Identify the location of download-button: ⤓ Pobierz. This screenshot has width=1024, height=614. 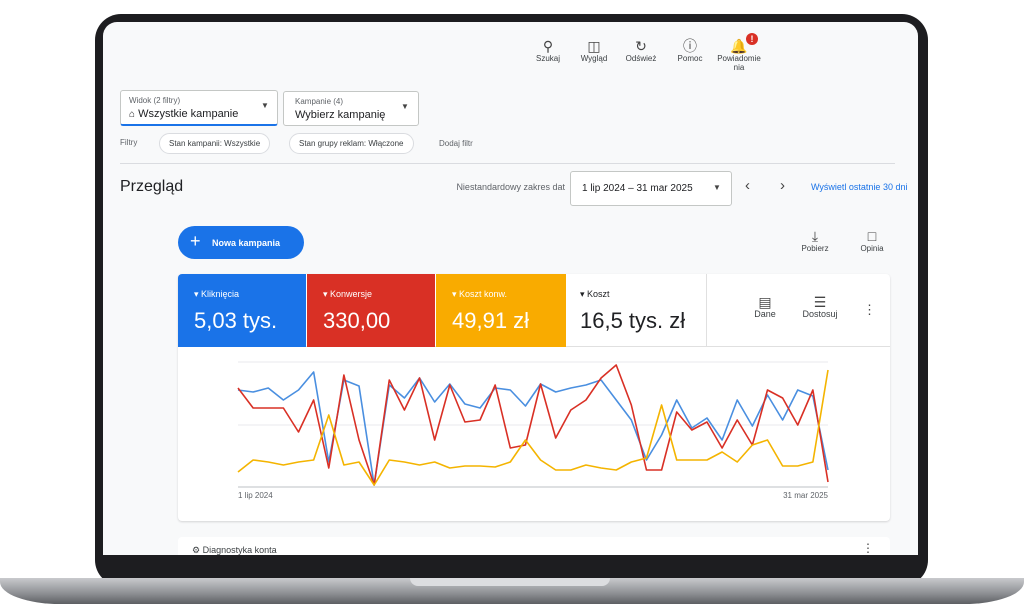
(815, 240).